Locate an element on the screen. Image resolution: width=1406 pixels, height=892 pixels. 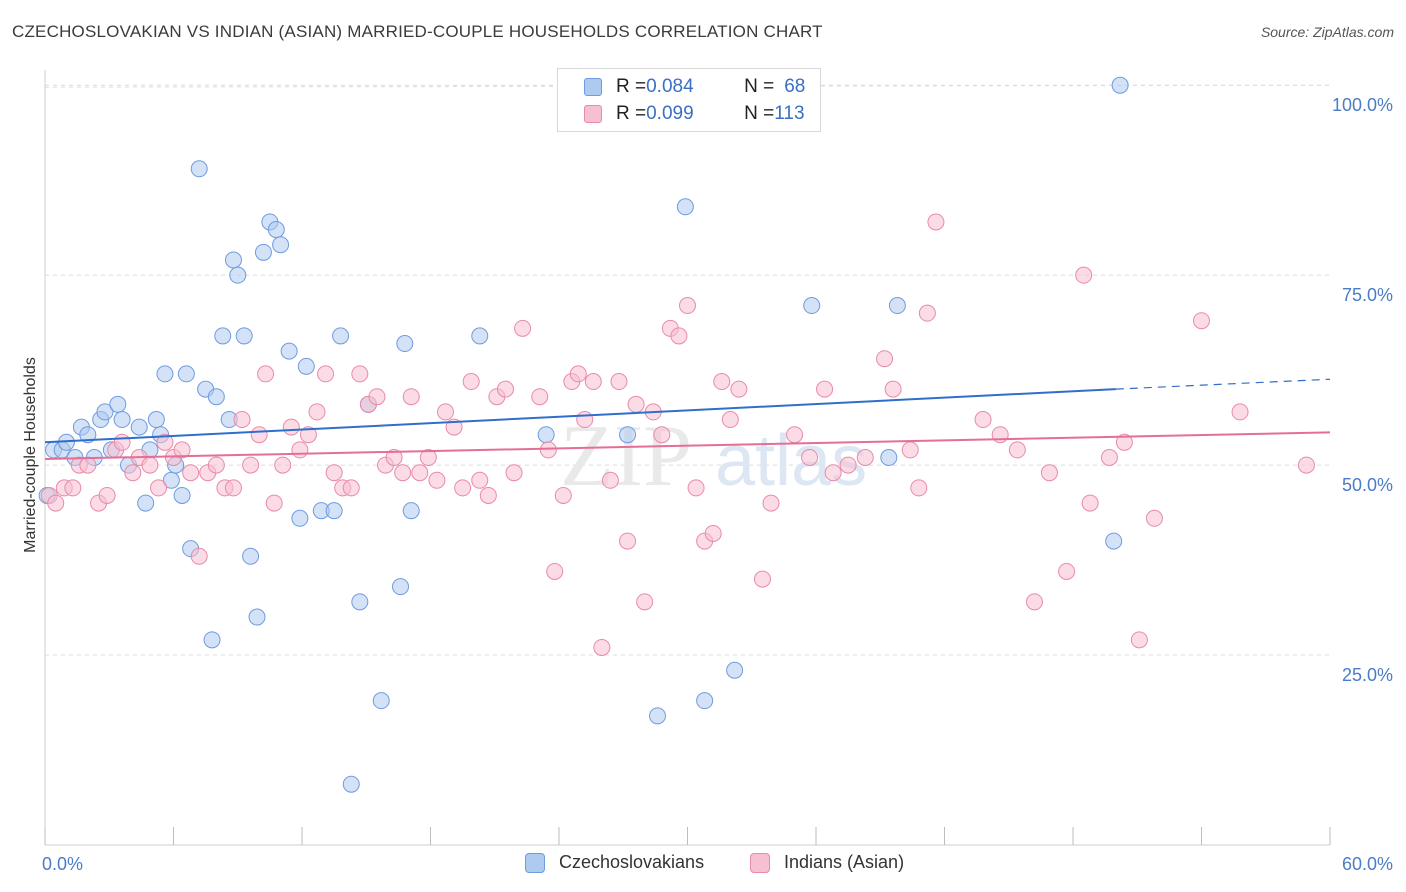
trend-lines is located at coordinates (687, 419).